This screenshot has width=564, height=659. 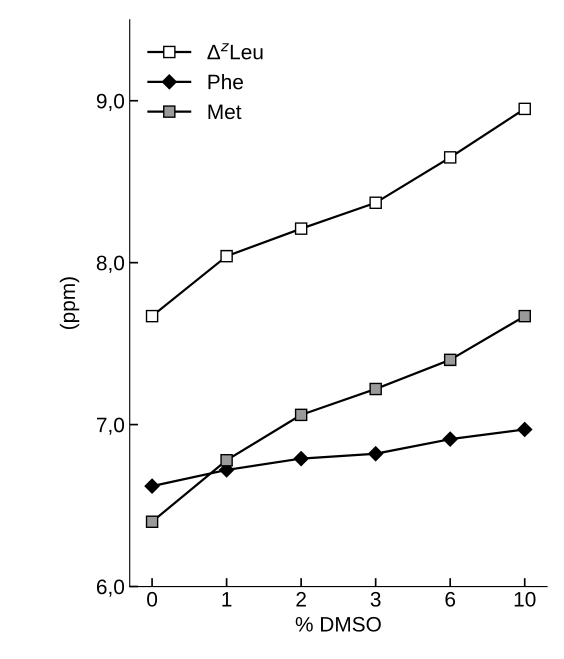 What do you see at coordinates (70, 303) in the screenshot?
I see `y-axis-title: (ppm)` at bounding box center [70, 303].